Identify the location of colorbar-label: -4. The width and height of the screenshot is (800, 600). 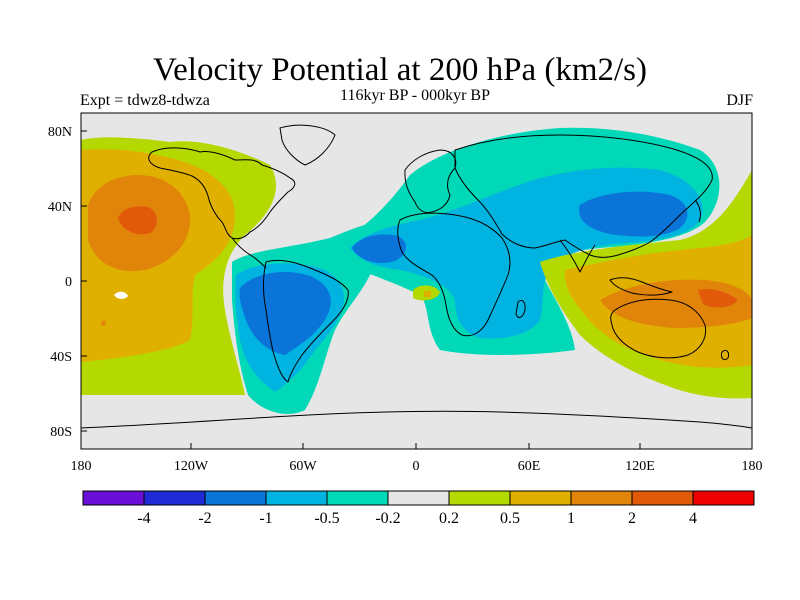
(143, 518).